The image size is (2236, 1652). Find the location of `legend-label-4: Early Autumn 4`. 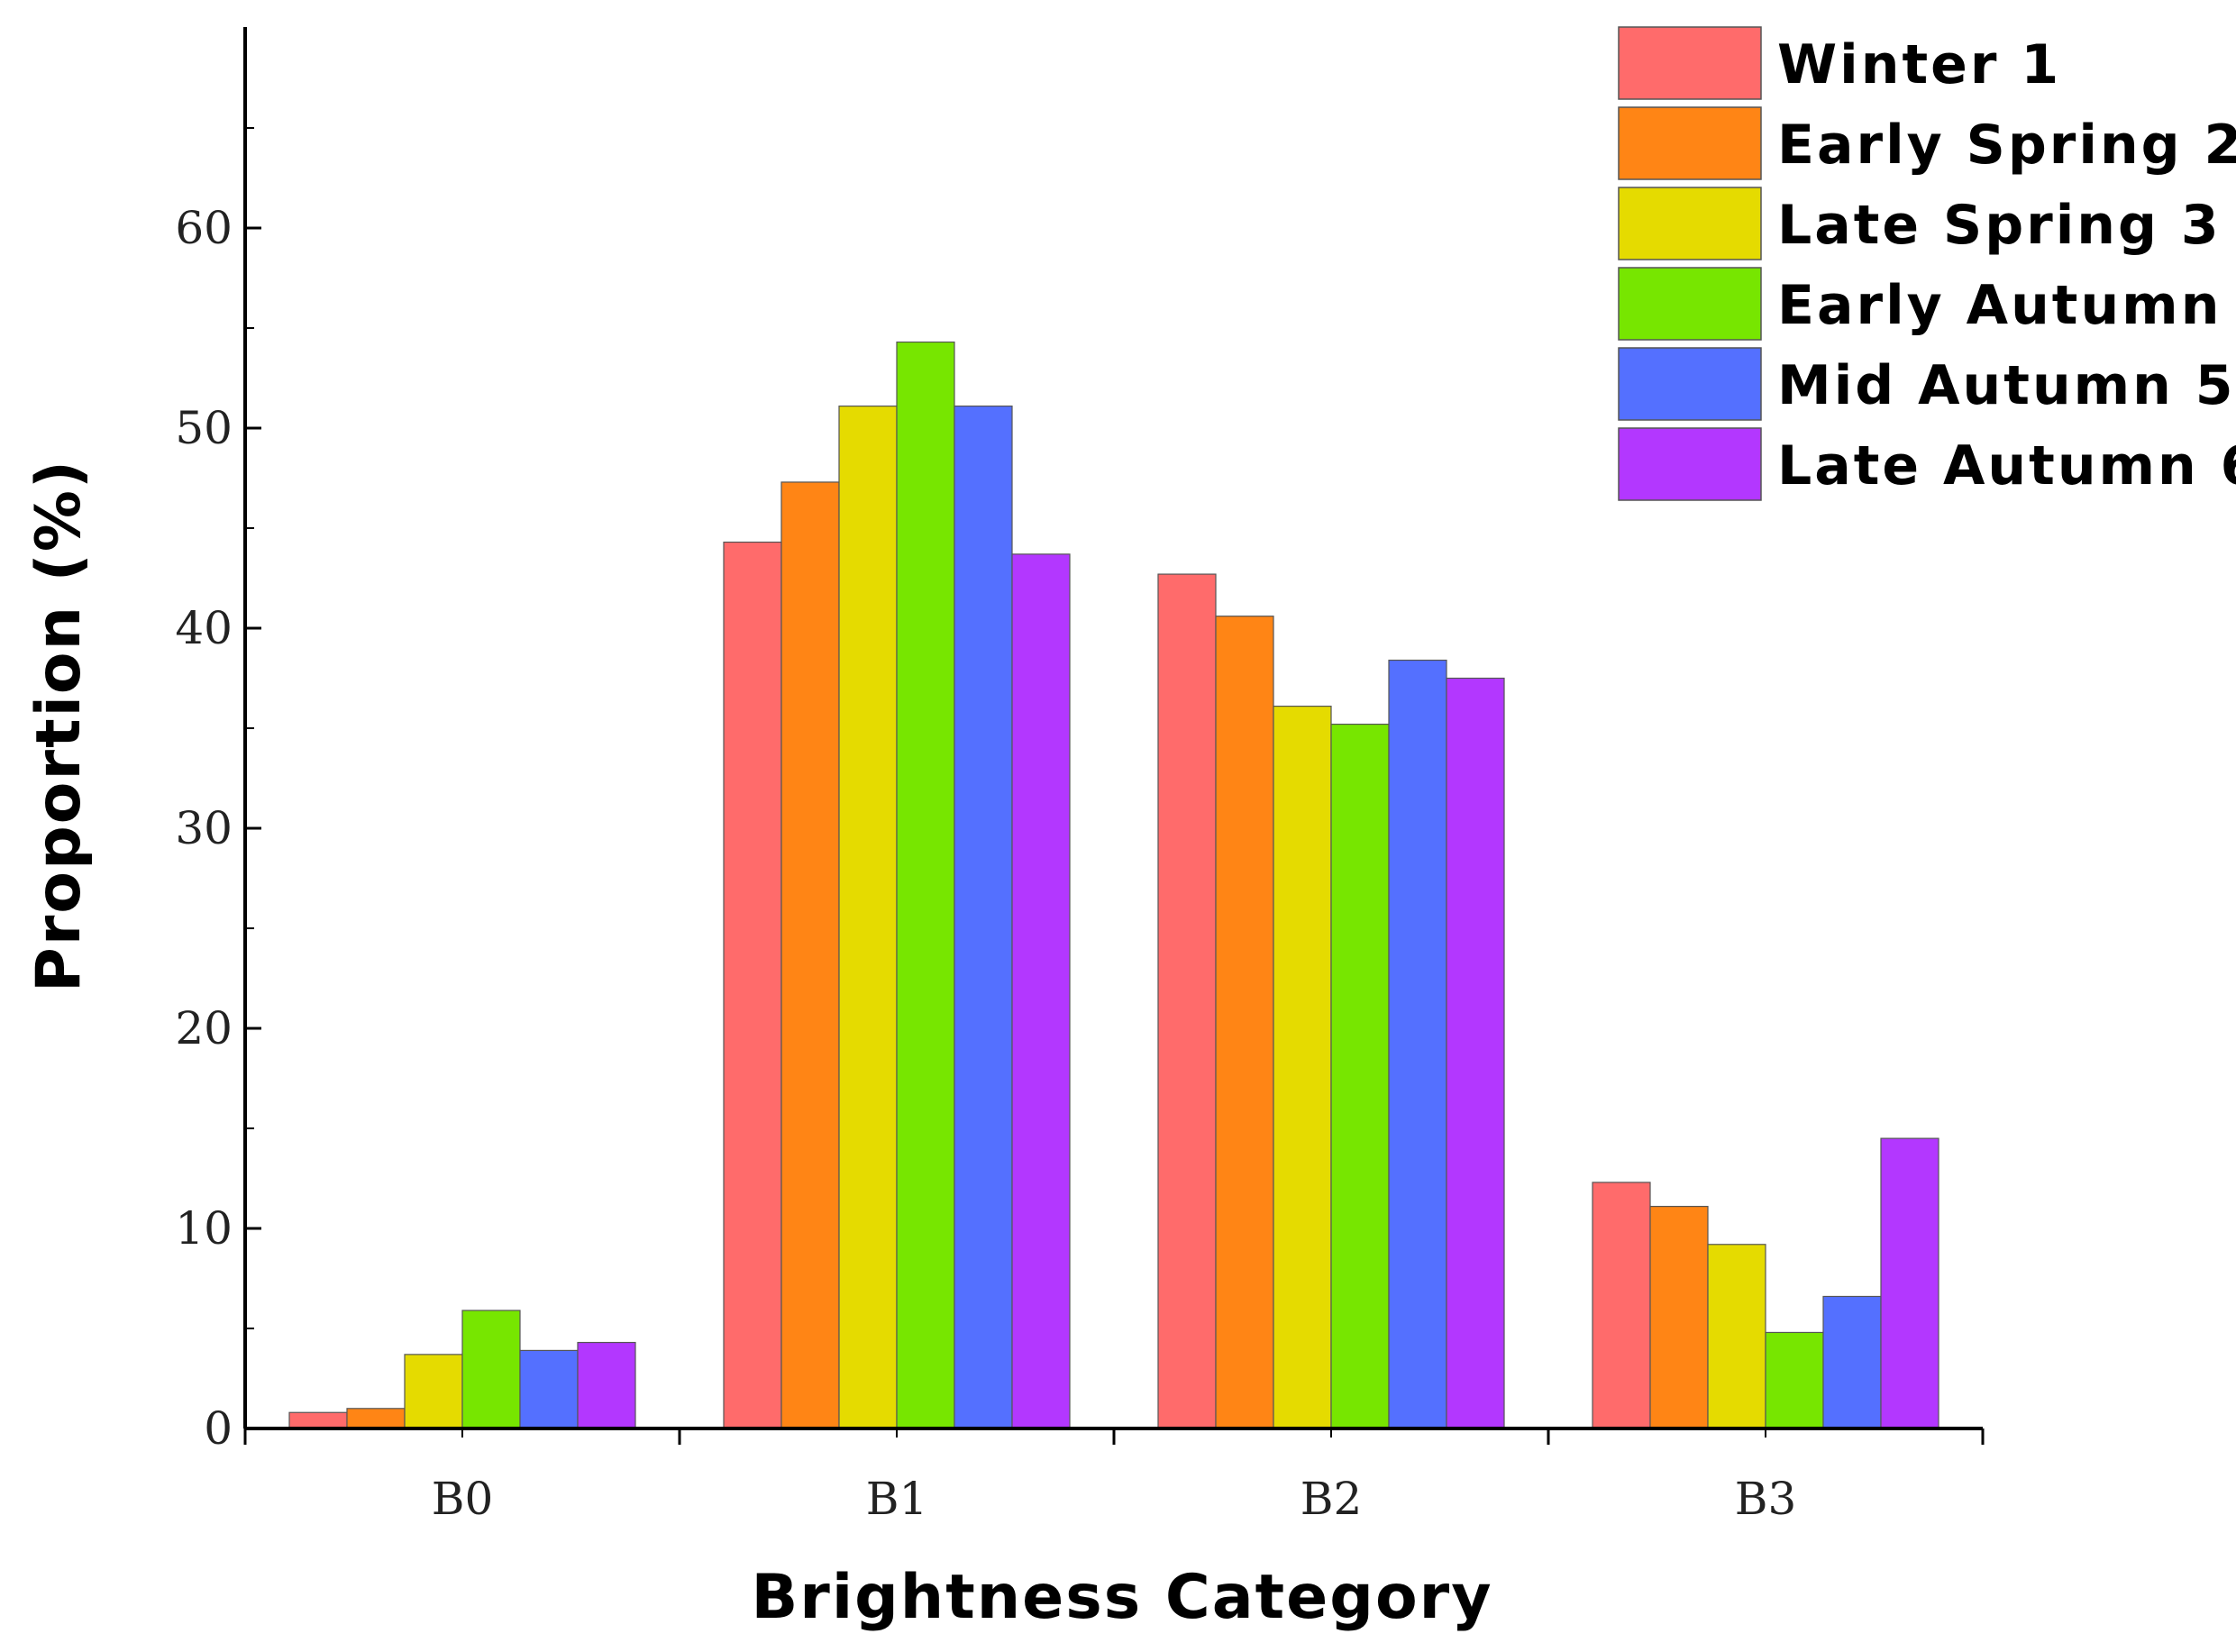

legend-label-4: Early Autumn 4 is located at coordinates (2006, 306).